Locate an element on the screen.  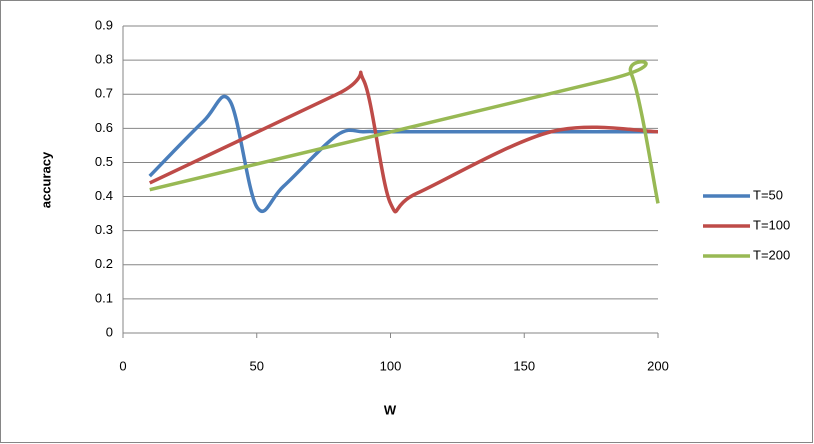
x-tick-label: 200 is located at coordinates (658, 365).